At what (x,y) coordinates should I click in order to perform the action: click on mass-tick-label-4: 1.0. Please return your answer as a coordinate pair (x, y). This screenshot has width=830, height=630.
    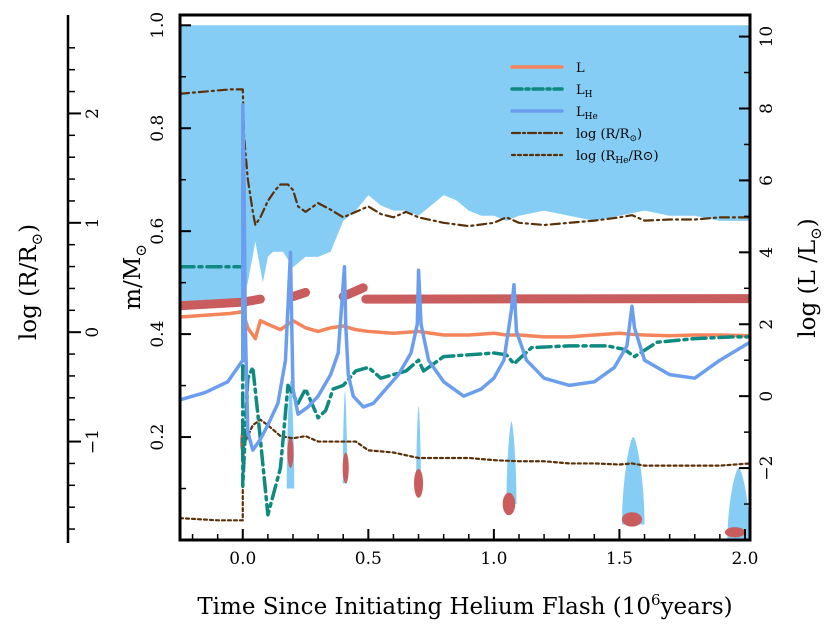
    Looking at the image, I should click on (158, 25).